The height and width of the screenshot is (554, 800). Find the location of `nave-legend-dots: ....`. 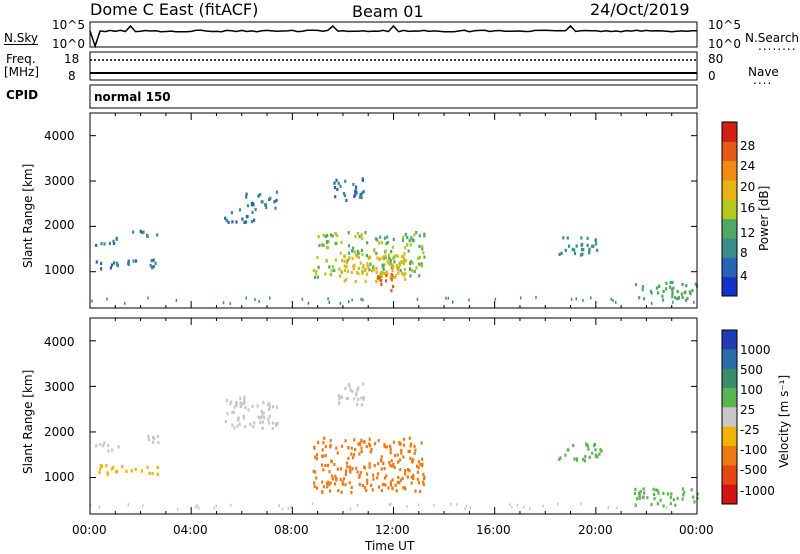

nave-legend-dots: .... is located at coordinates (763, 80).